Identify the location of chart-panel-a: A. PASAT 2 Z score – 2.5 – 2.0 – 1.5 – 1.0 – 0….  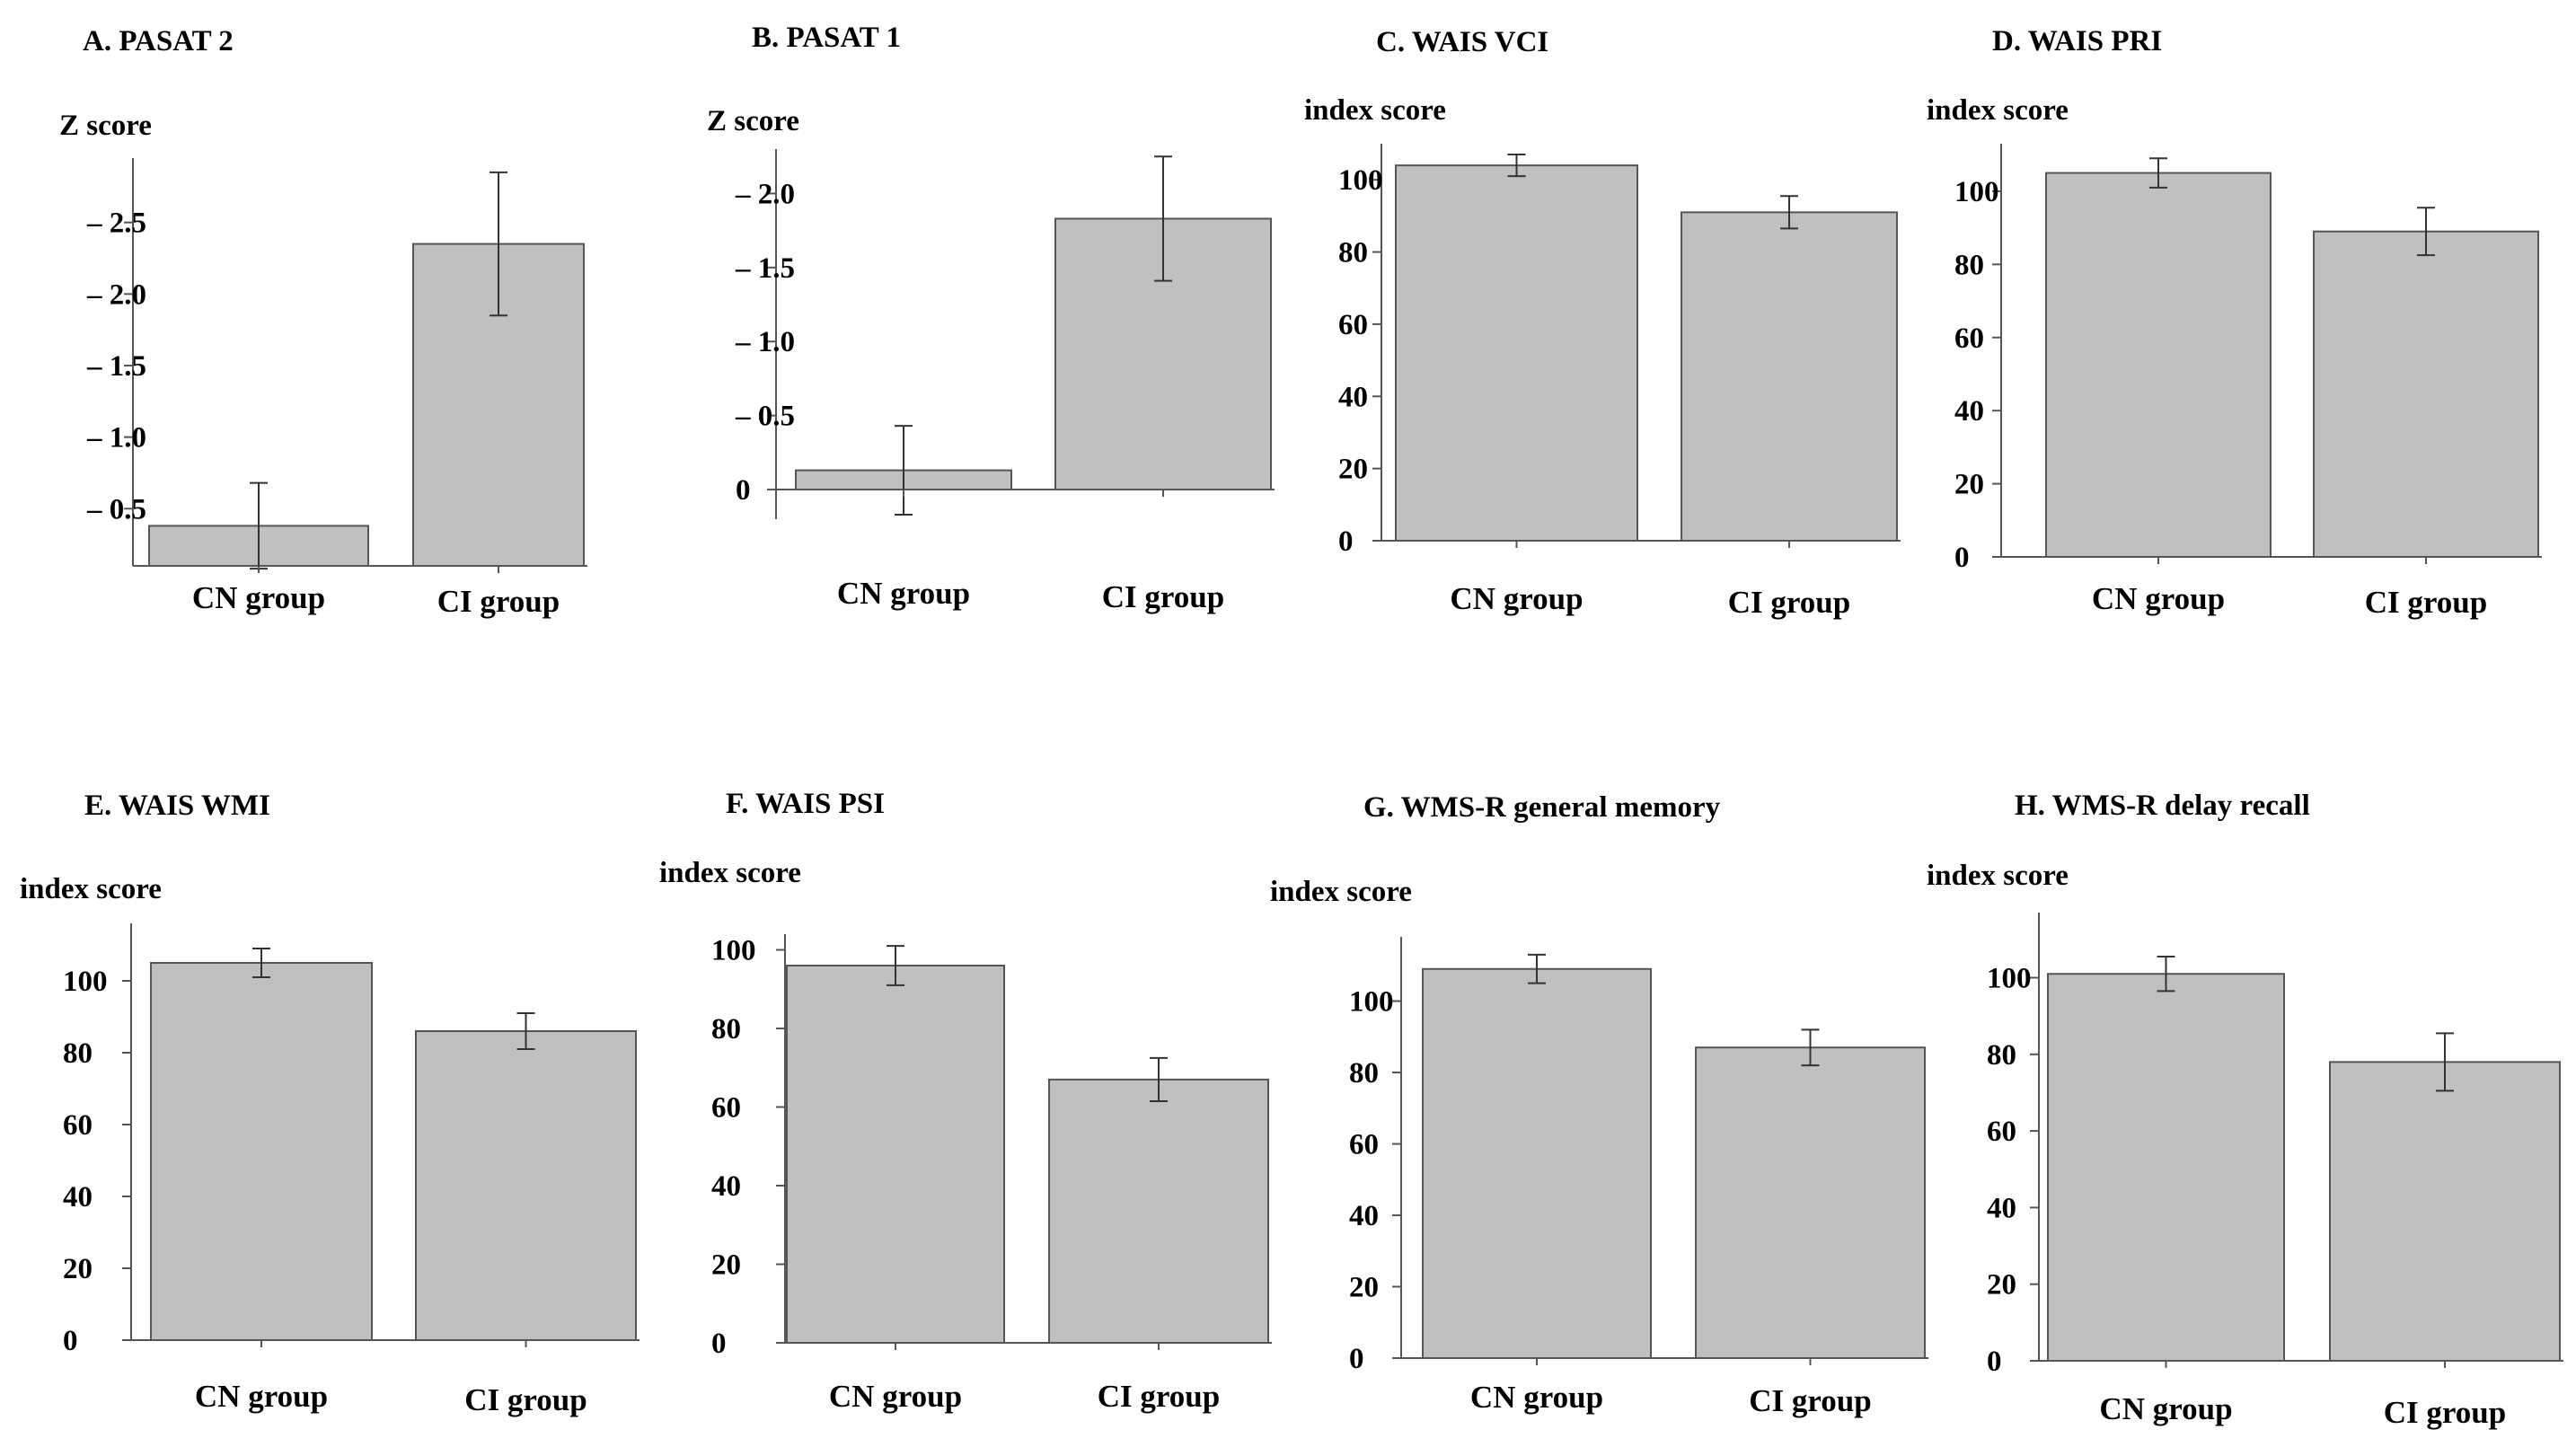
(323, 322).